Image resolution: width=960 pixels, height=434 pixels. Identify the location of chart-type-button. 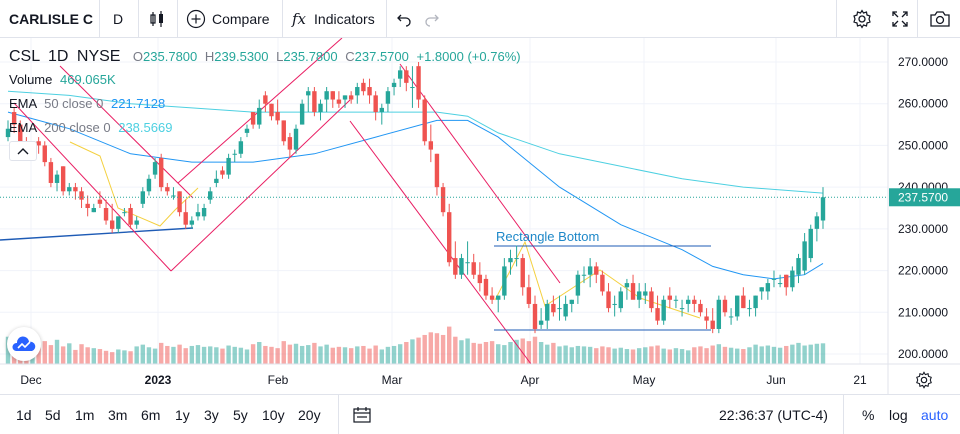
(157, 19).